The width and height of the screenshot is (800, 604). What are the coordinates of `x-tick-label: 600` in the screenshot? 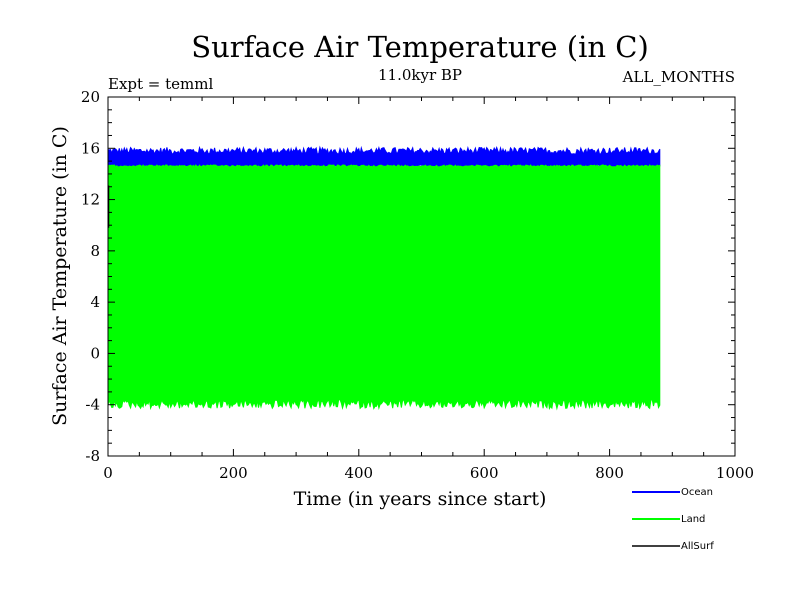 It's located at (484, 473).